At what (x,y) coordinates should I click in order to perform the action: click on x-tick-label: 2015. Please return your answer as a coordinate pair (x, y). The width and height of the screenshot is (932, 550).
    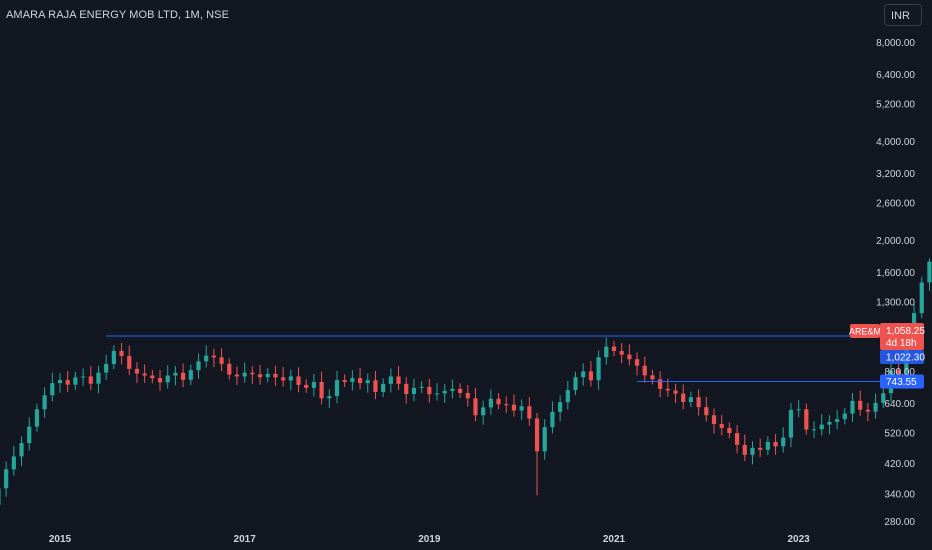
    Looking at the image, I should click on (60, 539).